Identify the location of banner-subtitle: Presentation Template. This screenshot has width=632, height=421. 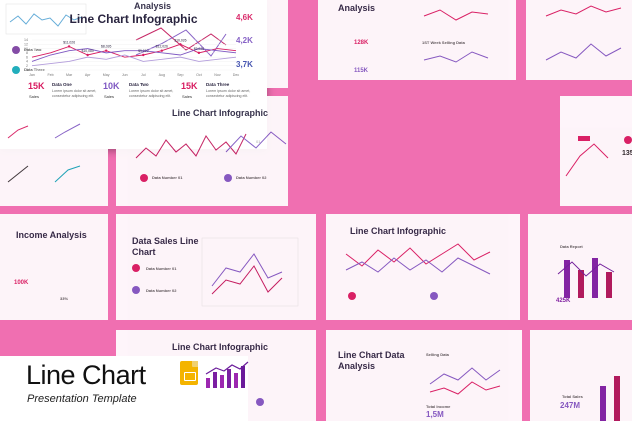
(82, 399).